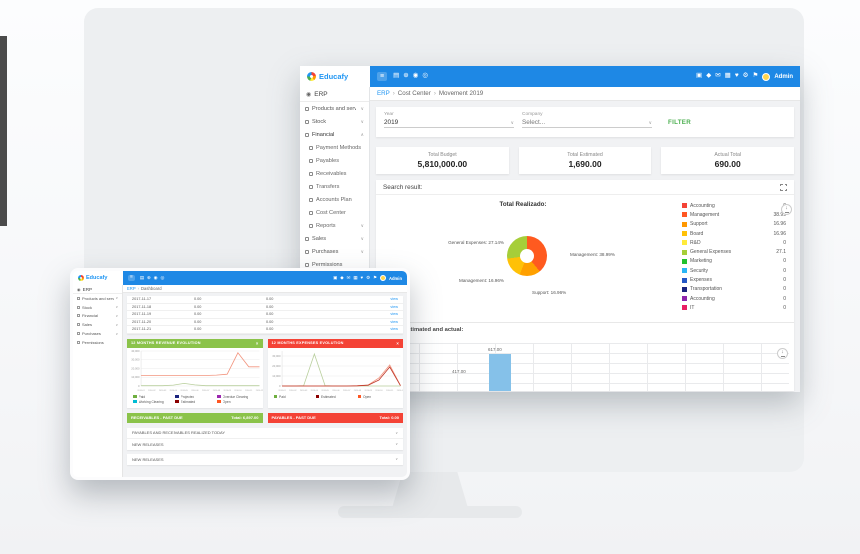 The width and height of the screenshot is (860, 554). I want to click on year-select: Year 2019 ∨, so click(449, 120).